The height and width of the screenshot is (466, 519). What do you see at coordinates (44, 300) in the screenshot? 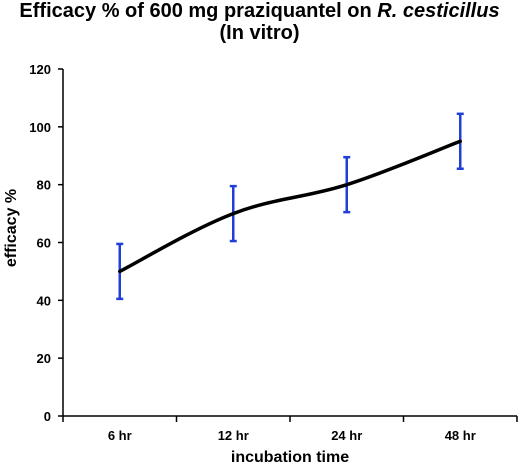
I see `y-tick-label: 40` at bounding box center [44, 300].